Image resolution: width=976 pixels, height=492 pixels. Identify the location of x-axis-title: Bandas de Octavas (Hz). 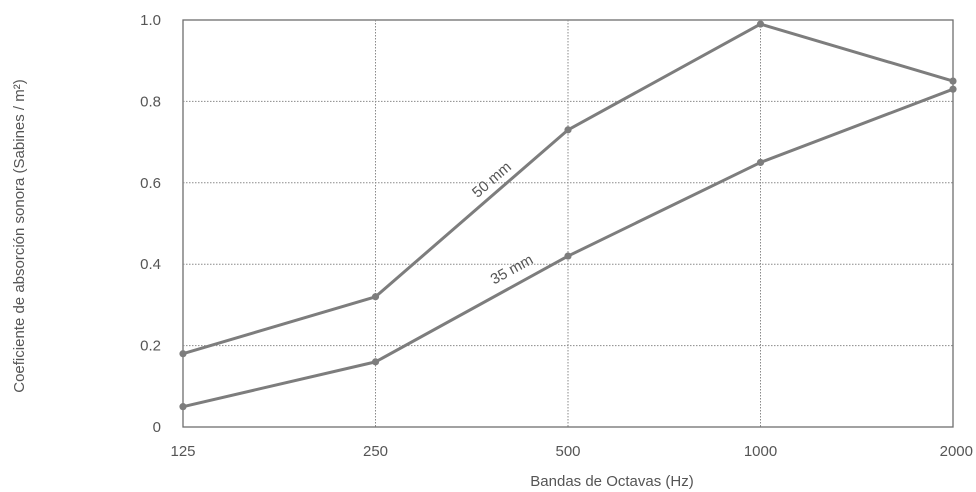
(611, 481).